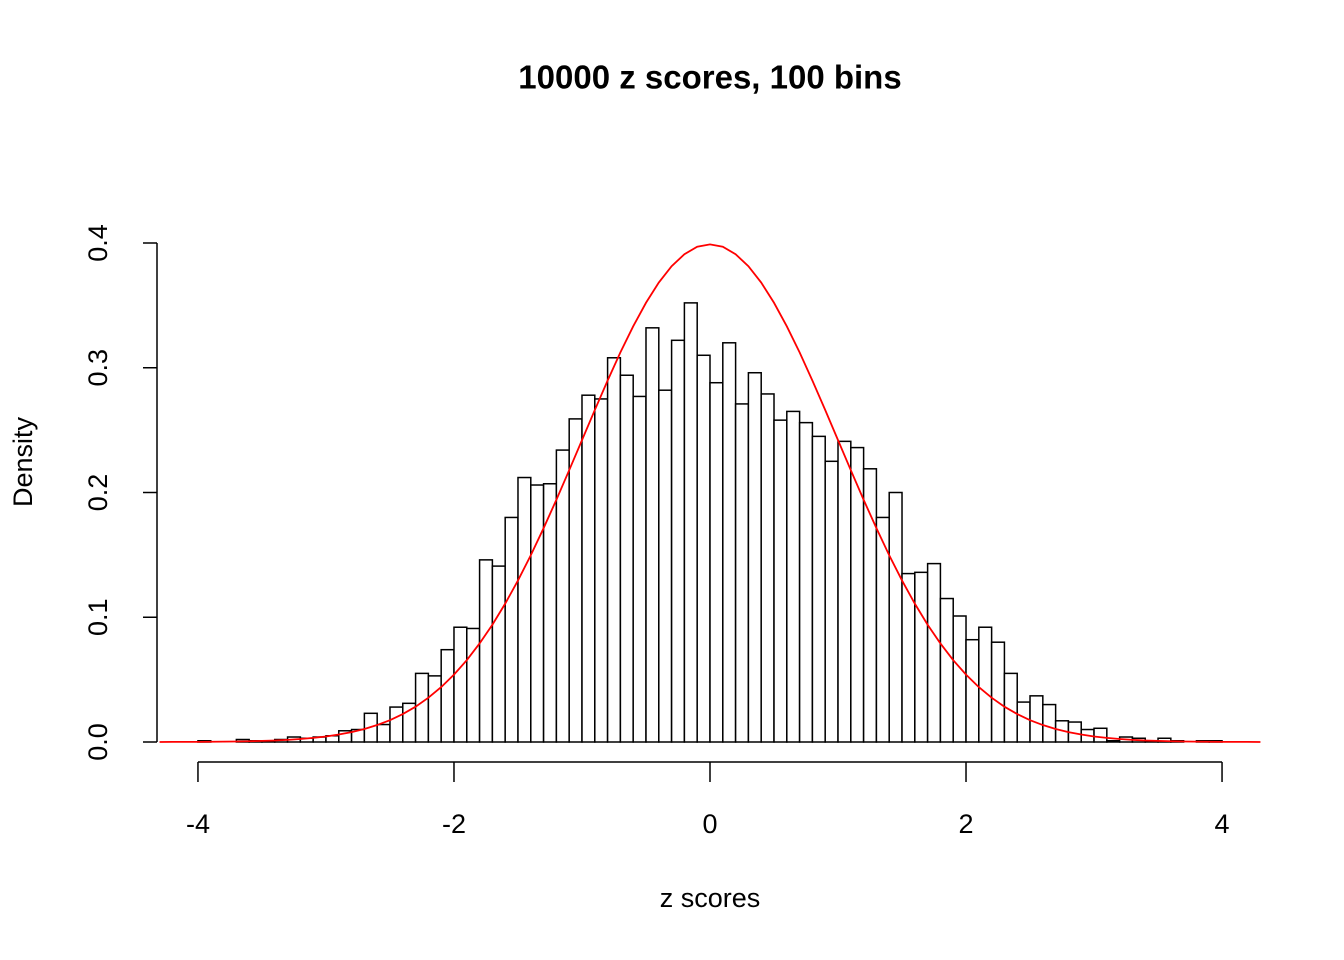 The image size is (1344, 960). Describe the element at coordinates (709, 77) in the screenshot. I see `chart-title: 10000 z scores, 100 bins` at that location.